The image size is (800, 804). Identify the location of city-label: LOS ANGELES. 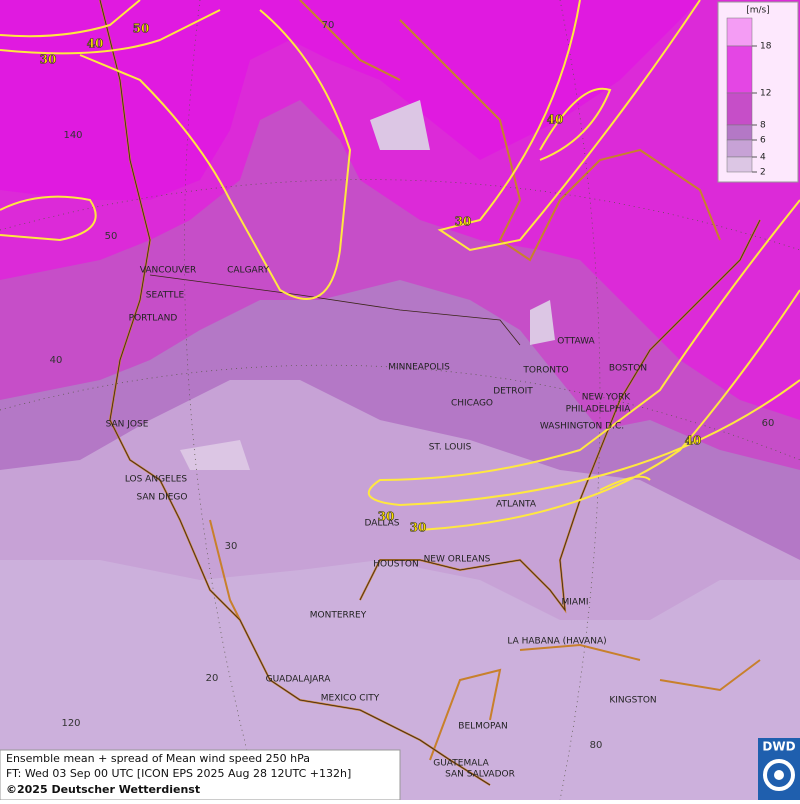
(156, 480).